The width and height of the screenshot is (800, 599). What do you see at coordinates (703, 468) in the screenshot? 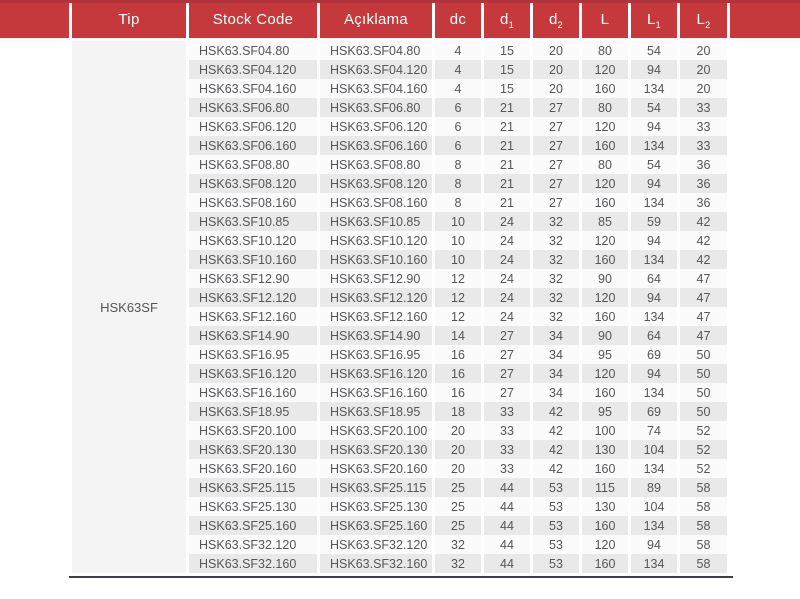
I see `value-cell-L2: 52` at bounding box center [703, 468].